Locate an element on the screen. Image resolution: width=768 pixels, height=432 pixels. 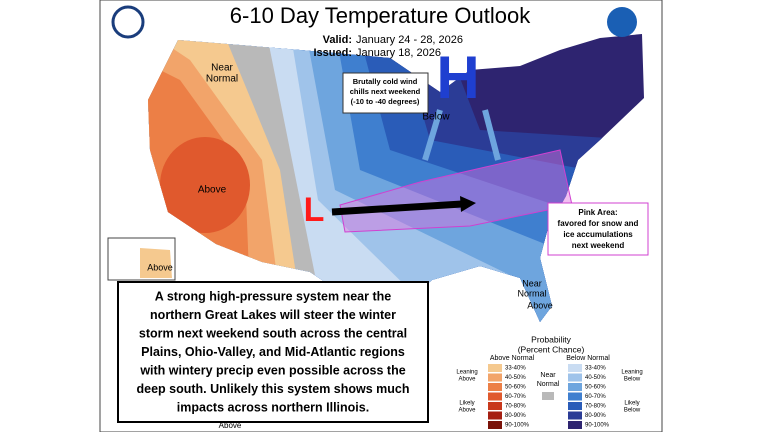
alaska-shape is located at coordinates (156, 263).